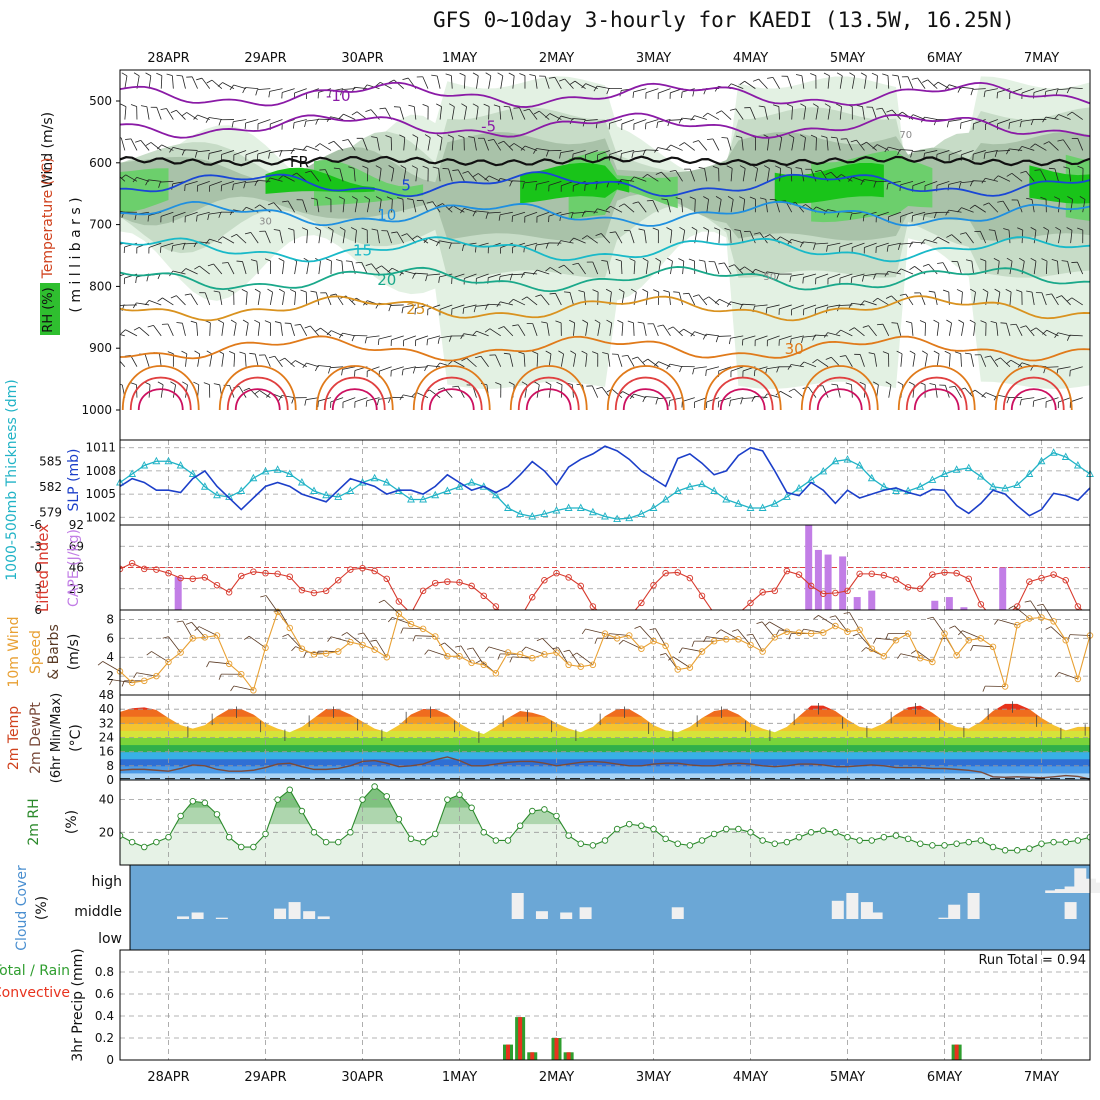 Image resolution: width=1100 pixels, height=1100 pixels. What do you see at coordinates (610, 907) in the screenshot?
I see `cloud-bg` at bounding box center [610, 907].